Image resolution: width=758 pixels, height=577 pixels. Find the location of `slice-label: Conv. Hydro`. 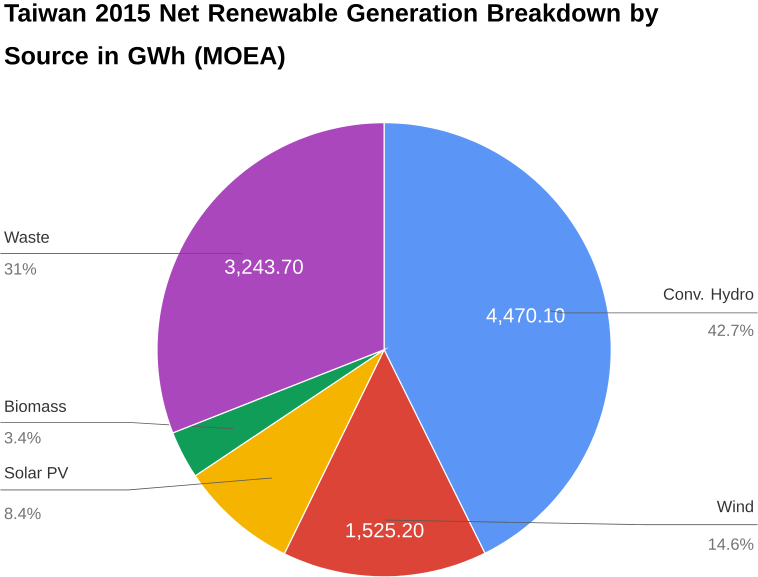

slice-label: Conv. Hydro is located at coordinates (709, 295).